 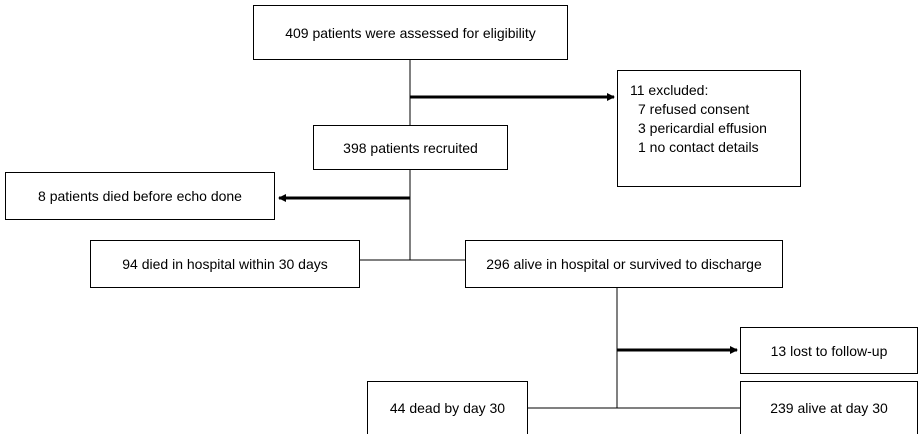 What do you see at coordinates (829, 407) in the screenshot?
I see `node: 239 alive at day 30` at bounding box center [829, 407].